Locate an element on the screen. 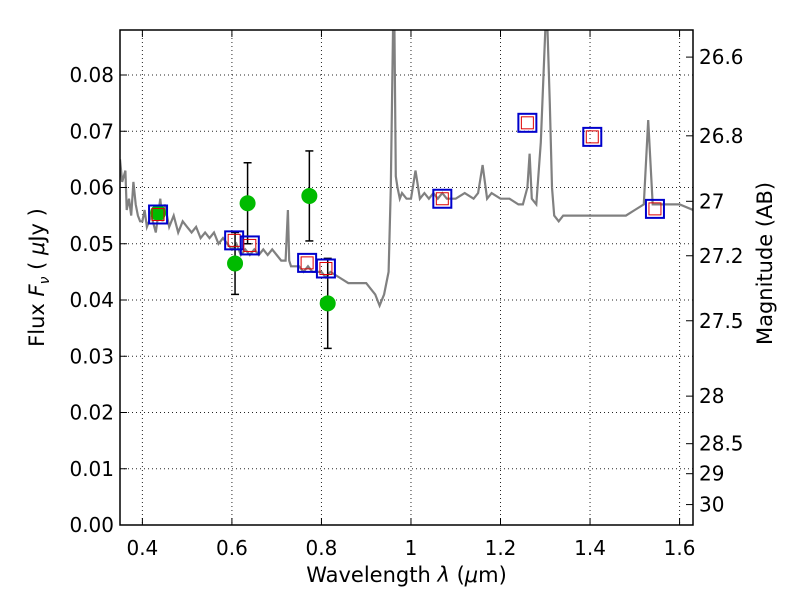 Image resolution: width=800 pixels, height=600 pixels. y-tick-label: 0.00 is located at coordinates (91, 525).